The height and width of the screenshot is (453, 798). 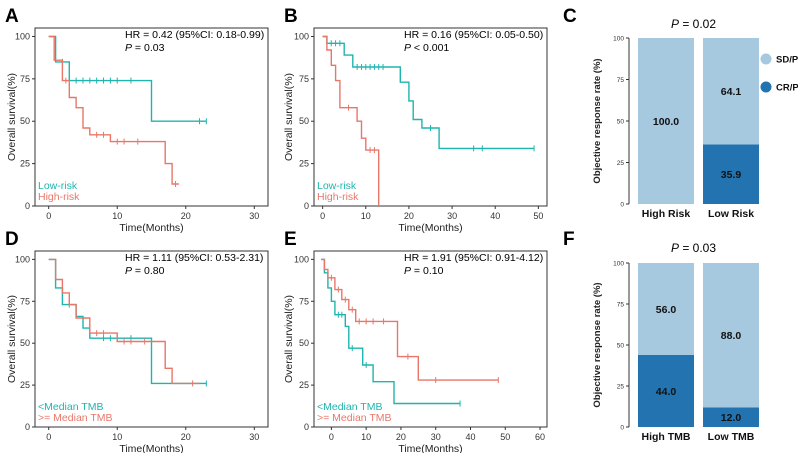 I want to click on p-value-text: P = 0.80, so click(x=145, y=271).